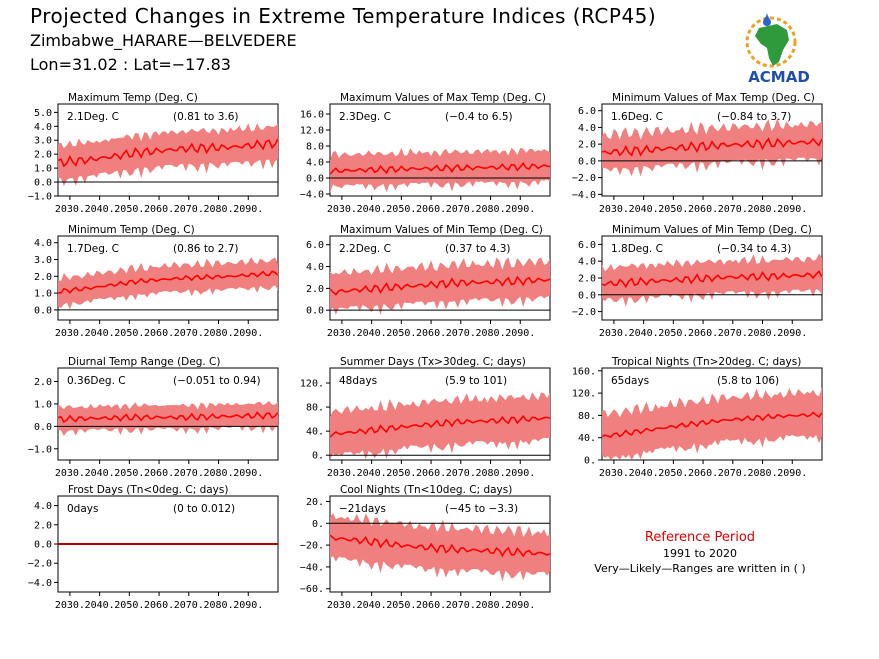  What do you see at coordinates (206, 249) in the screenshot?
I see `chart-range-label: (0.86 to 2.7)` at bounding box center [206, 249].